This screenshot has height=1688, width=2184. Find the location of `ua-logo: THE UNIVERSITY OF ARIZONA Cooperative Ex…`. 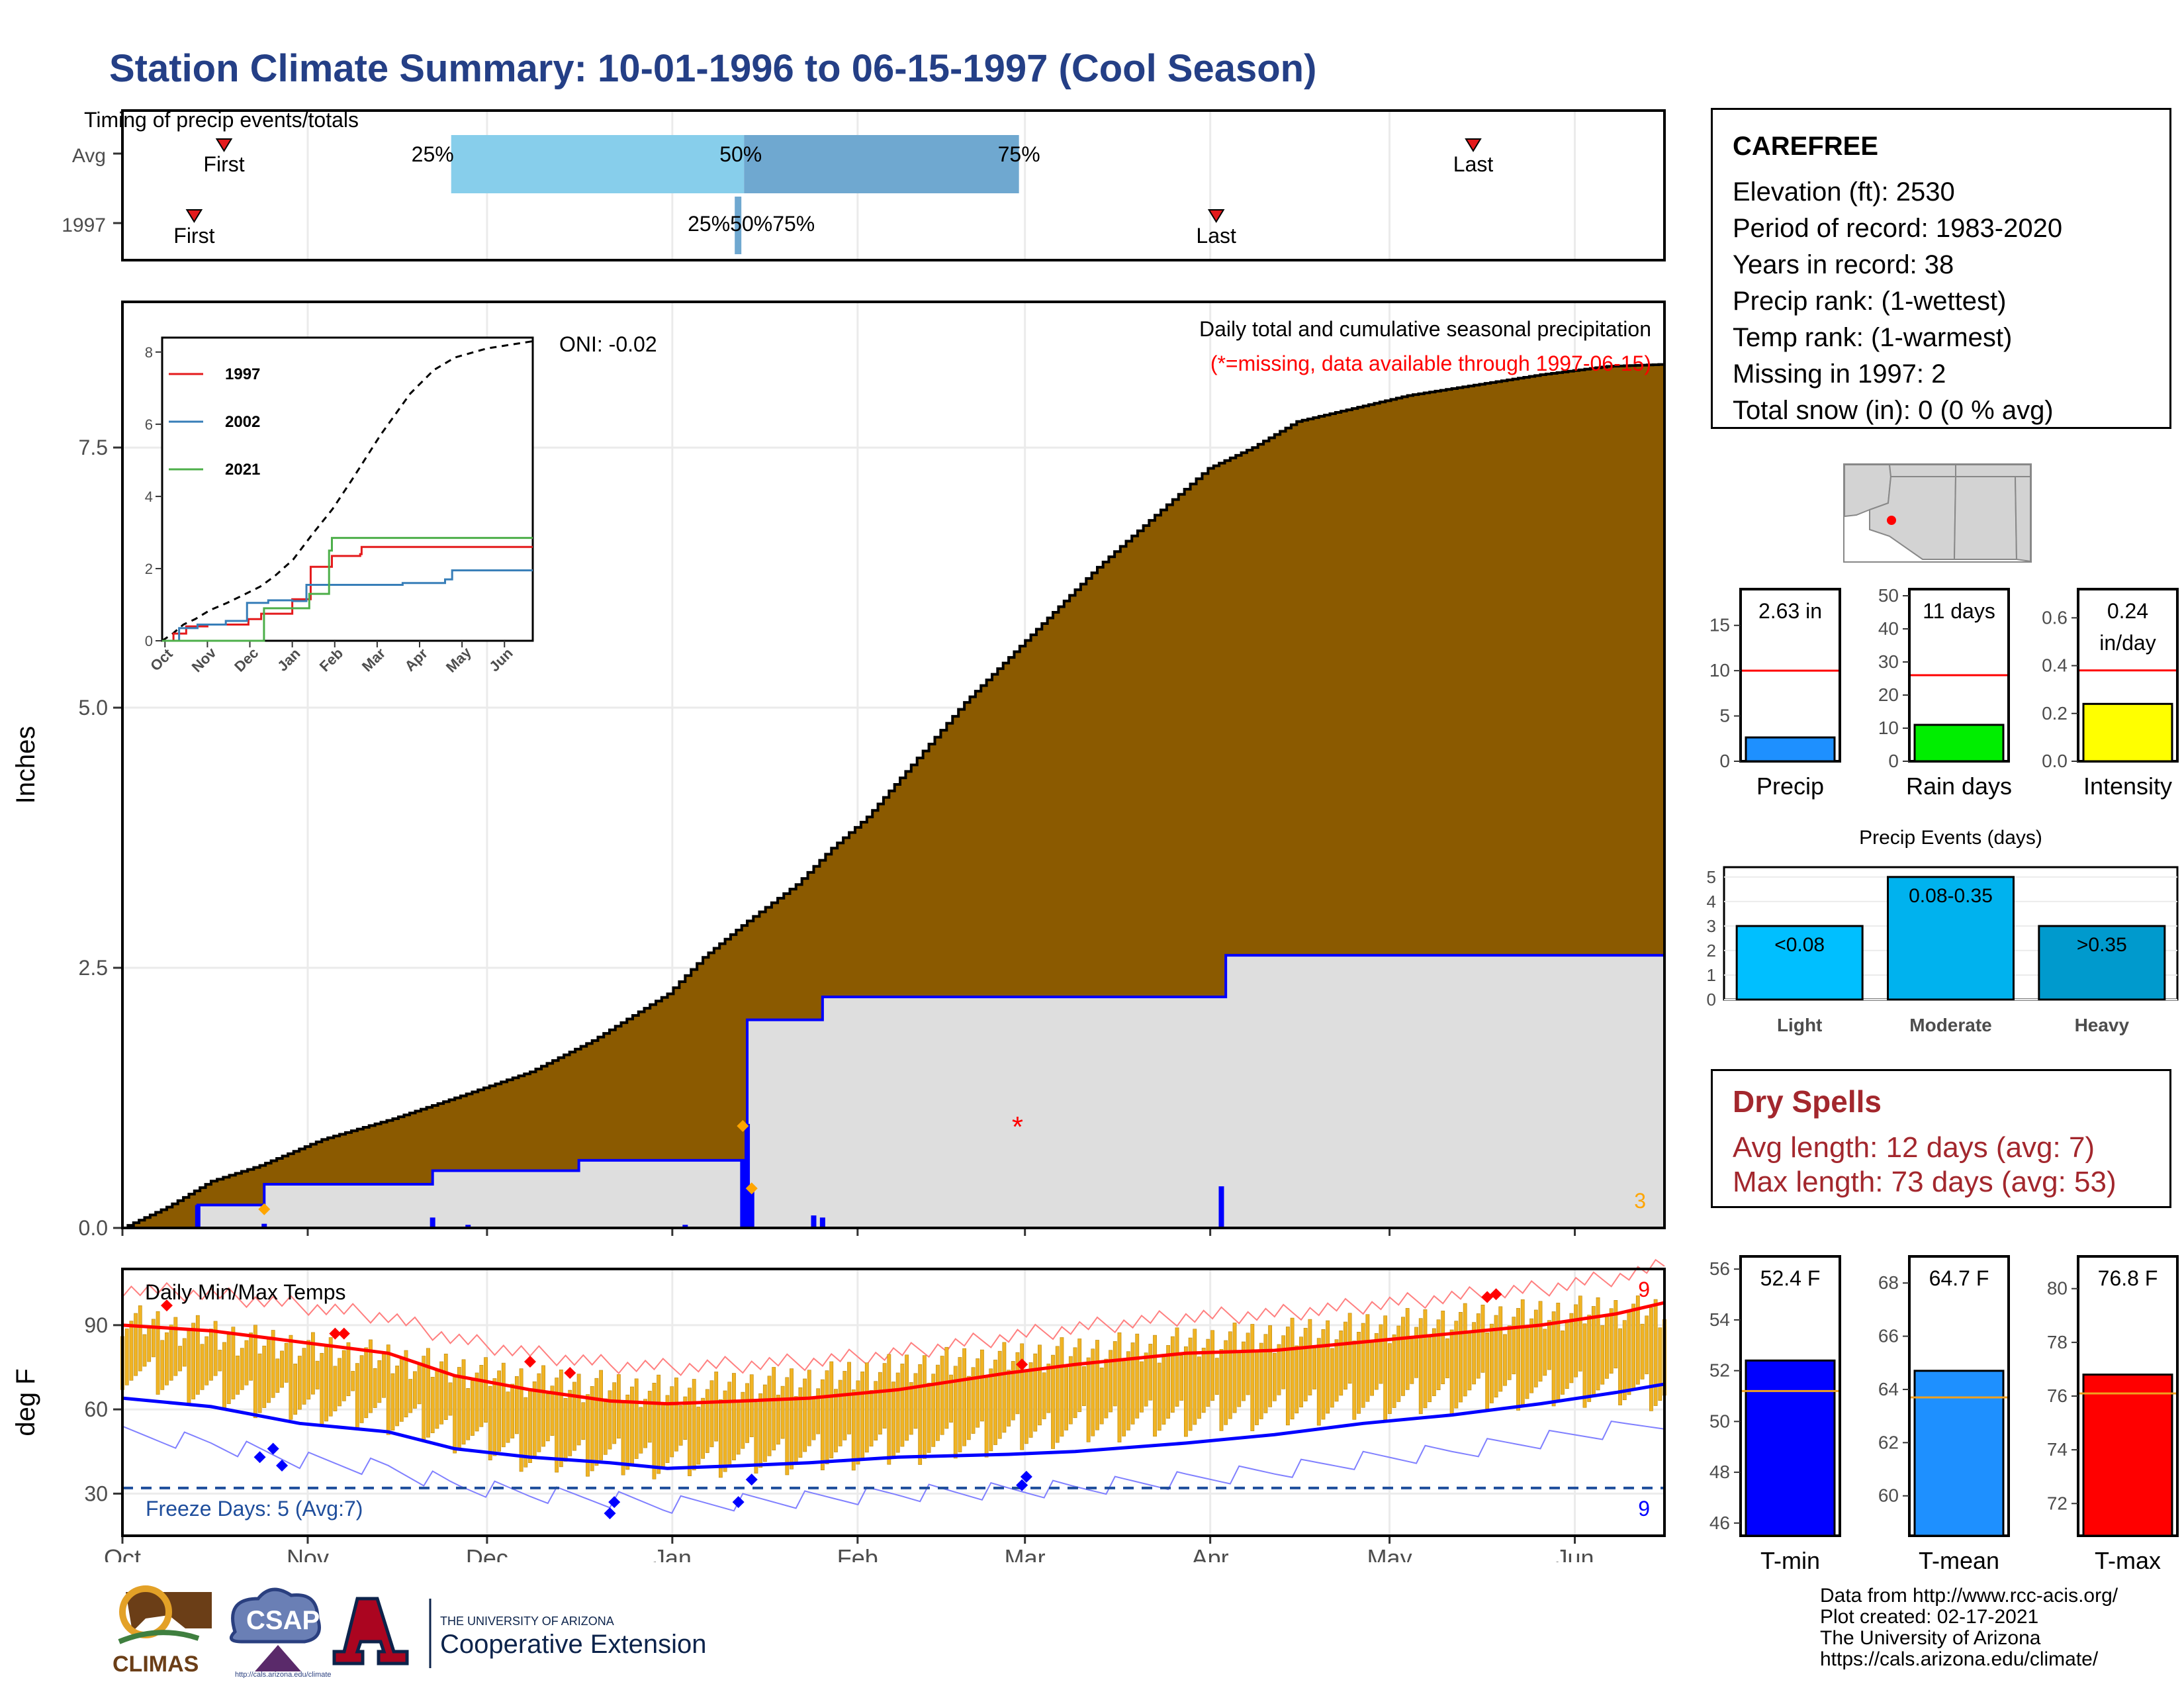

ua-logo: THE UNIVERSITY OF ARIZONA Cooperative Ex… is located at coordinates (519, 1632).